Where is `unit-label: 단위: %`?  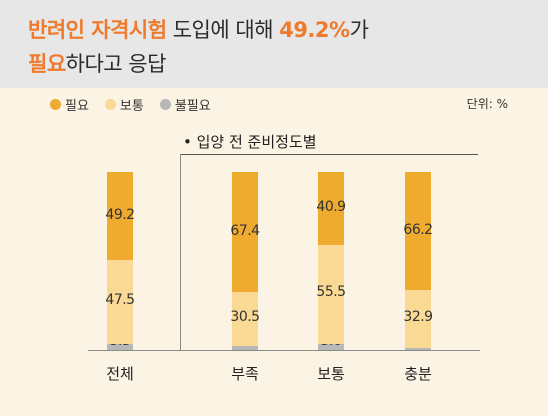
unit-label: 단위: % is located at coordinates (487, 104).